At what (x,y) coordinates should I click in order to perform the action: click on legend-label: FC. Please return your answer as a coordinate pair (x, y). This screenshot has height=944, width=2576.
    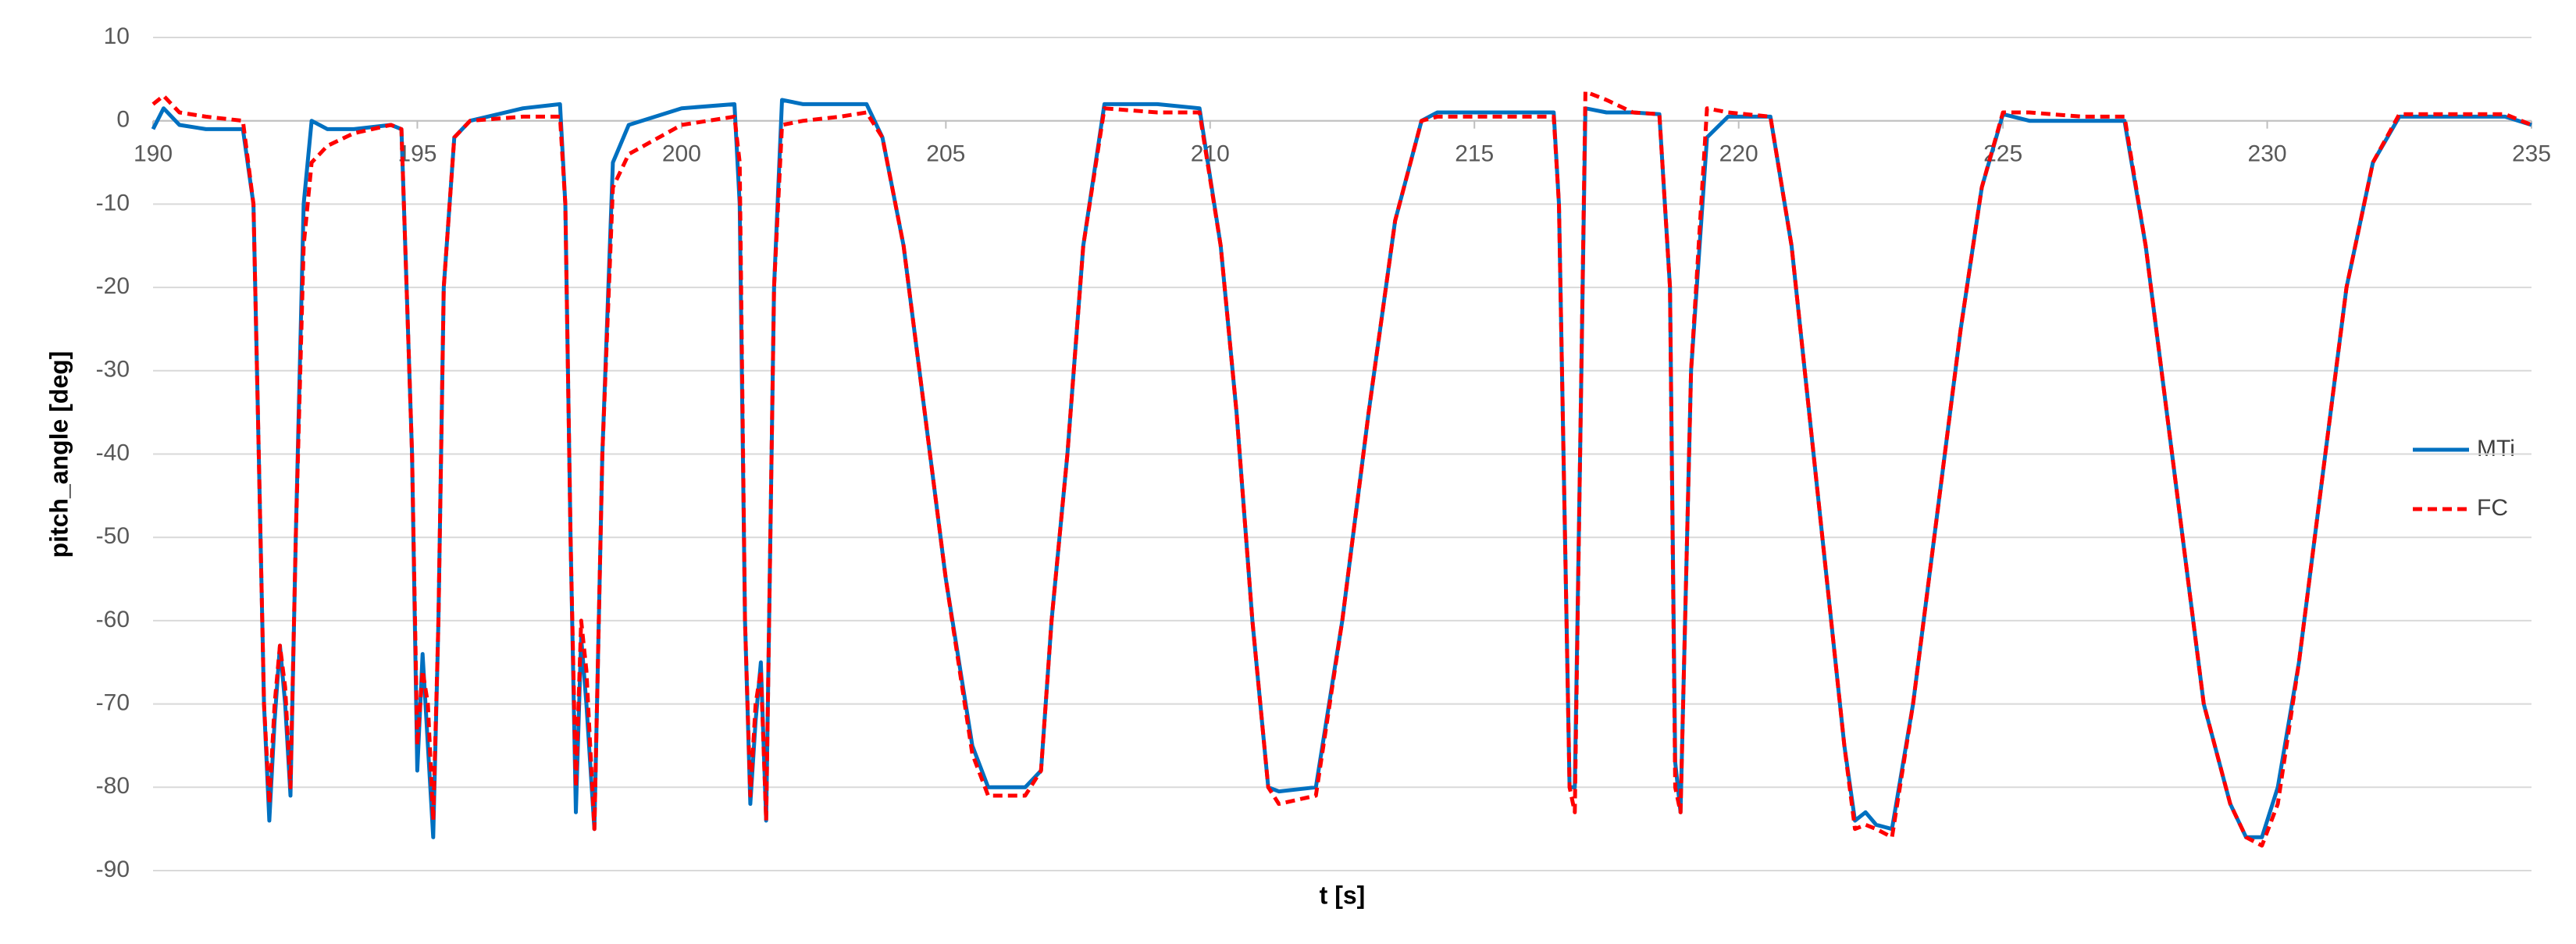
    Looking at the image, I should click on (2492, 508).